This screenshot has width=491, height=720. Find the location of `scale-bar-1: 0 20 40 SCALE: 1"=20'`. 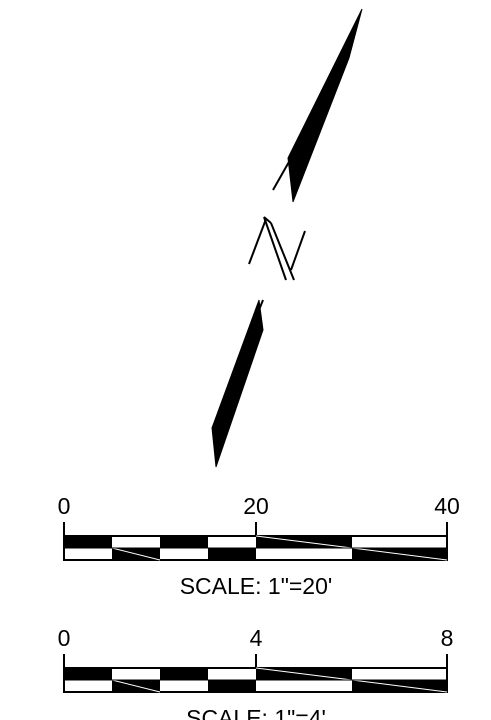

scale-bar-1: 0 20 40 SCALE: 1"=20' is located at coordinates (259, 546).